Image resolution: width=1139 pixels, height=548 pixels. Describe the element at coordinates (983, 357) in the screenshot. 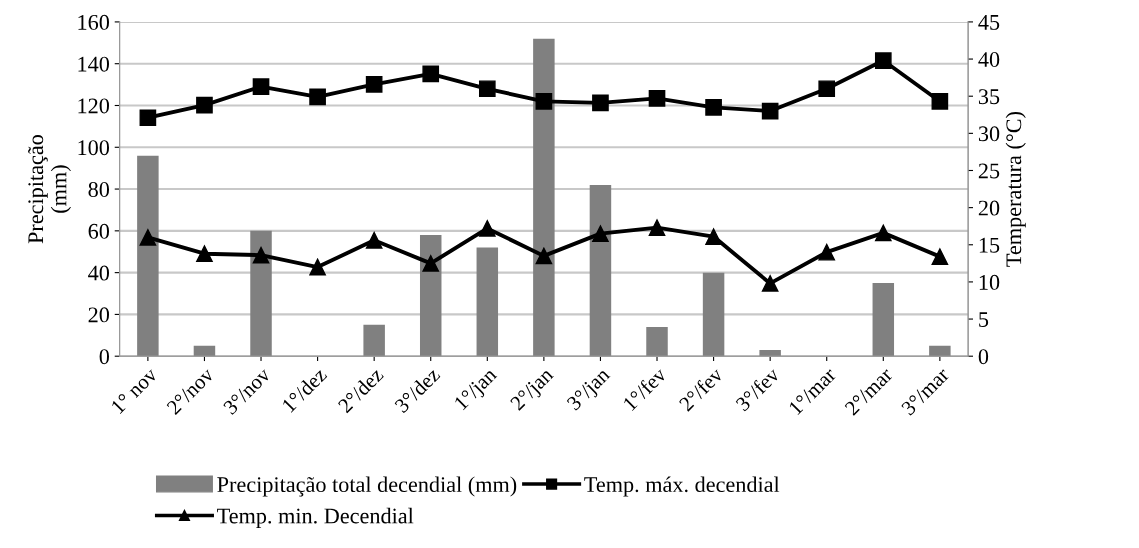

I see `y2-tick-label: 0` at that location.